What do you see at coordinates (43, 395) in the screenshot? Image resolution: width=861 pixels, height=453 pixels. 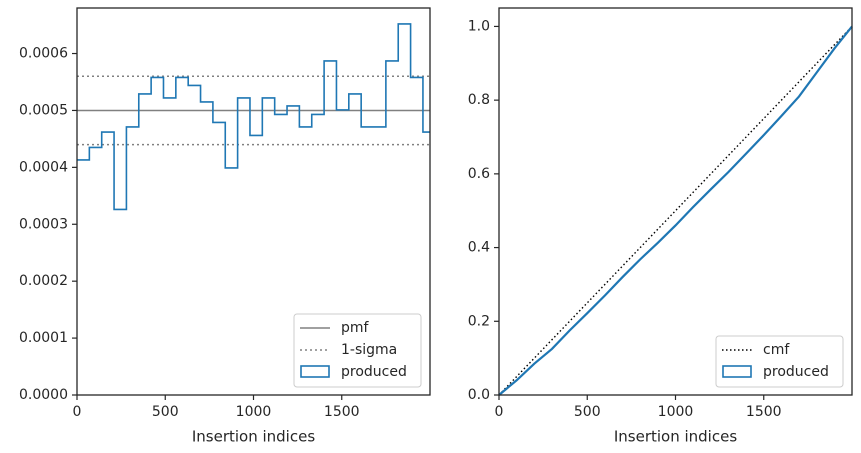 I see `y-tick-label: 0.0000` at bounding box center [43, 395].